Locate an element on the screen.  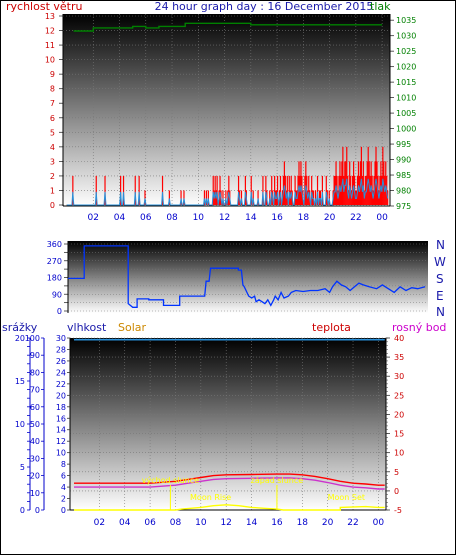
top-time-tick-label: 18 is located at coordinates (304, 218).